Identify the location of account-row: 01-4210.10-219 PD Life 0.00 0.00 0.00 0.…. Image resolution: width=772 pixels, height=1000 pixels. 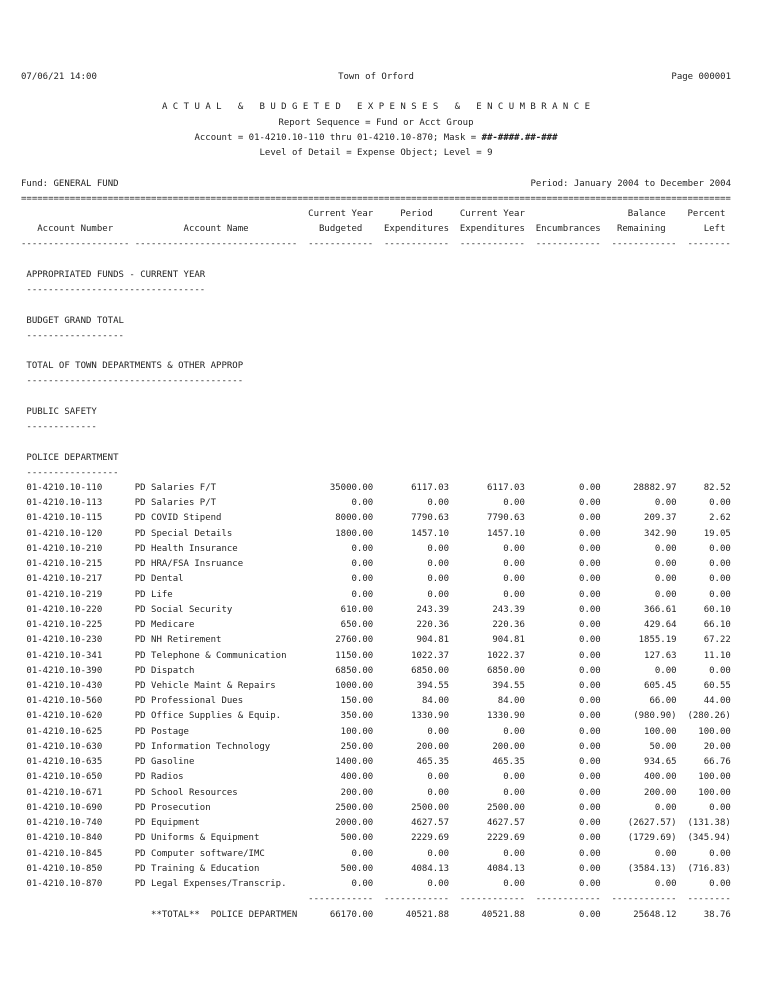
(375, 595).